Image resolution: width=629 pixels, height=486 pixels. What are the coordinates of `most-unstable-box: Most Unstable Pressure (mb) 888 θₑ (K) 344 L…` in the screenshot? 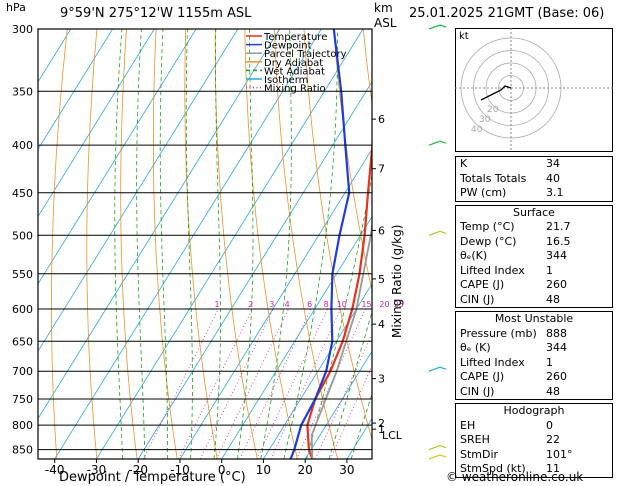 It's located at (534, 355).